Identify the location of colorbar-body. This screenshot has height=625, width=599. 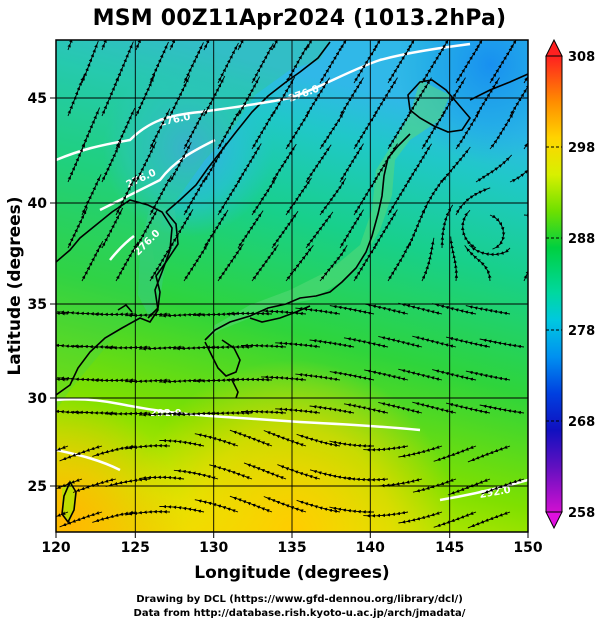
(554, 284).